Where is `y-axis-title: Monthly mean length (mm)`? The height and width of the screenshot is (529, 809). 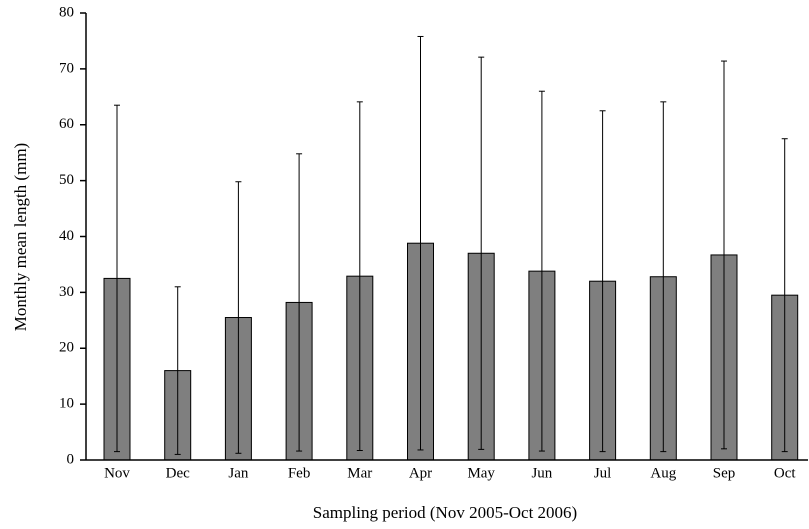
y-axis-title: Monthly mean length (mm) is located at coordinates (20, 237).